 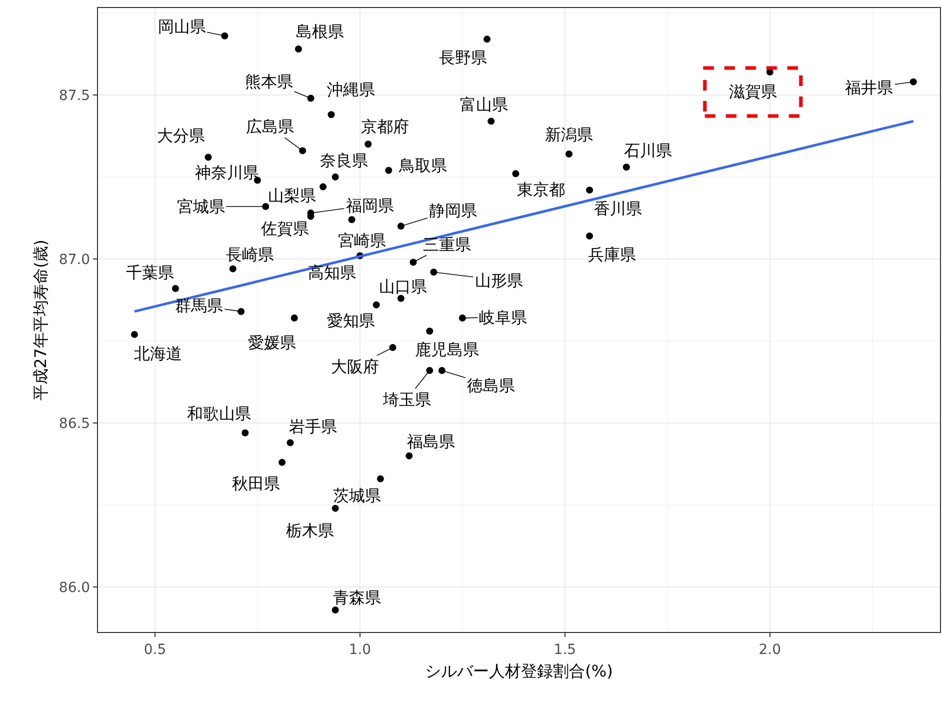 I want to click on annotation: 香川県, so click(x=618, y=208).